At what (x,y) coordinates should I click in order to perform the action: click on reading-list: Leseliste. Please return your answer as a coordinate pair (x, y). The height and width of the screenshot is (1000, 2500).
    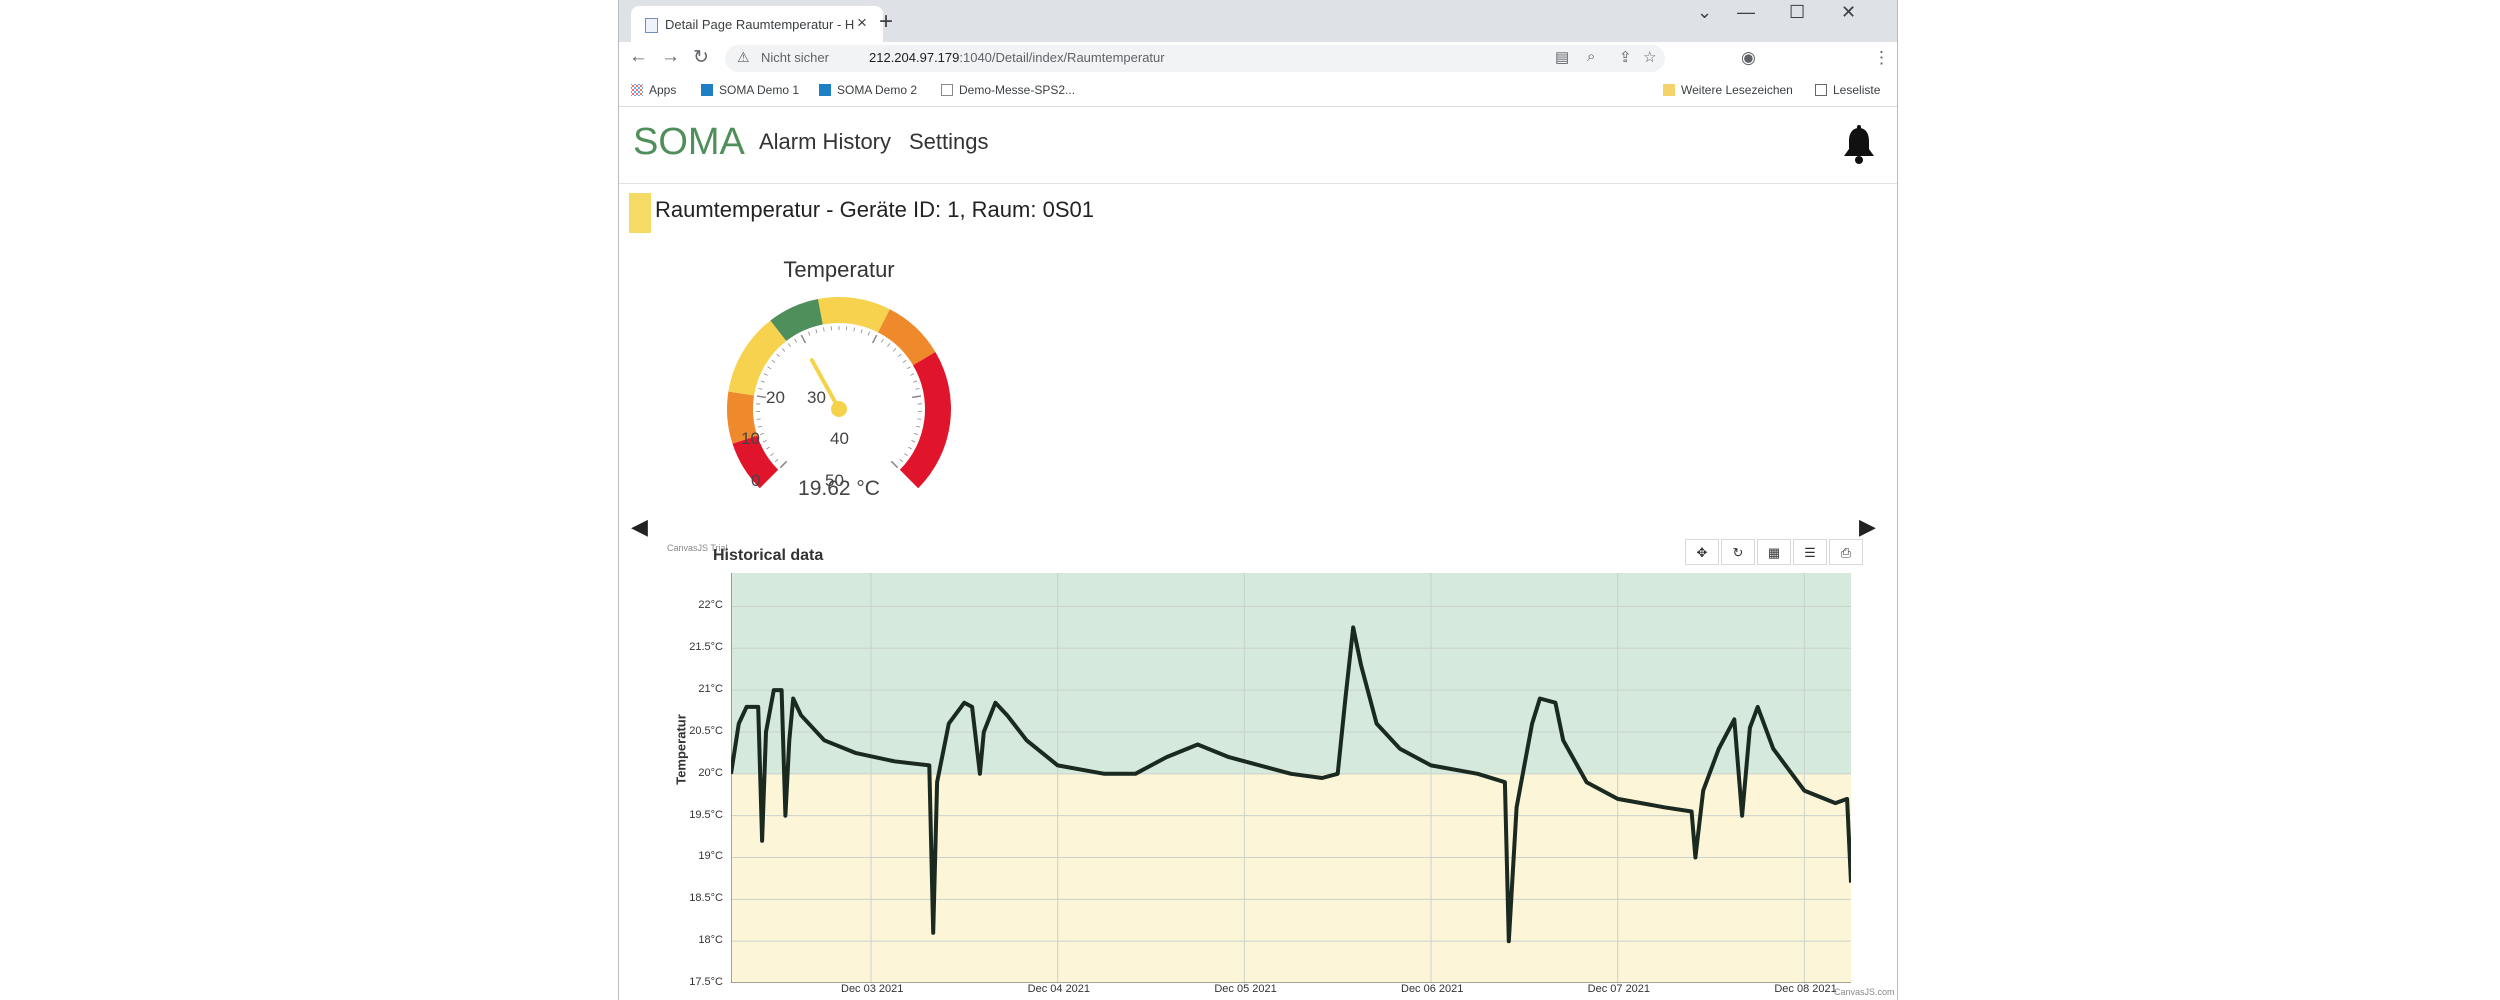
    Looking at the image, I should click on (1847, 90).